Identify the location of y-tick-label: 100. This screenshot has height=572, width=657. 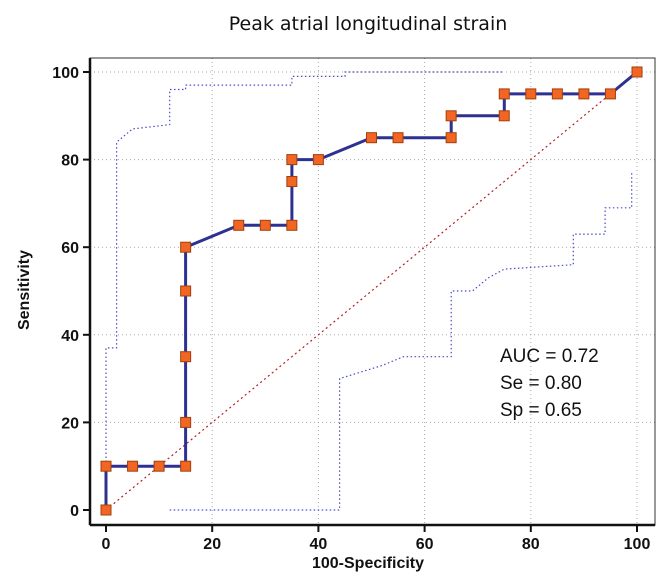
(65, 73).